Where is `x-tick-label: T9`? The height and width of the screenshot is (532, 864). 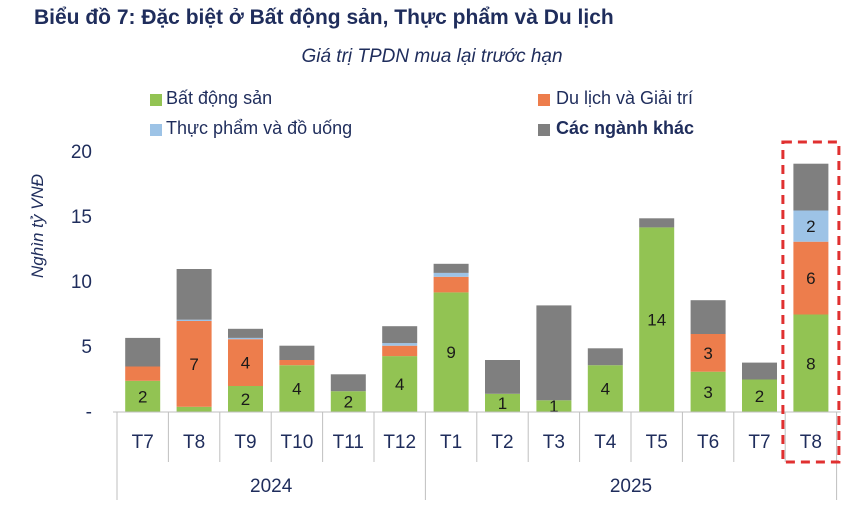 x-tick-label: T9 is located at coordinates (245, 442).